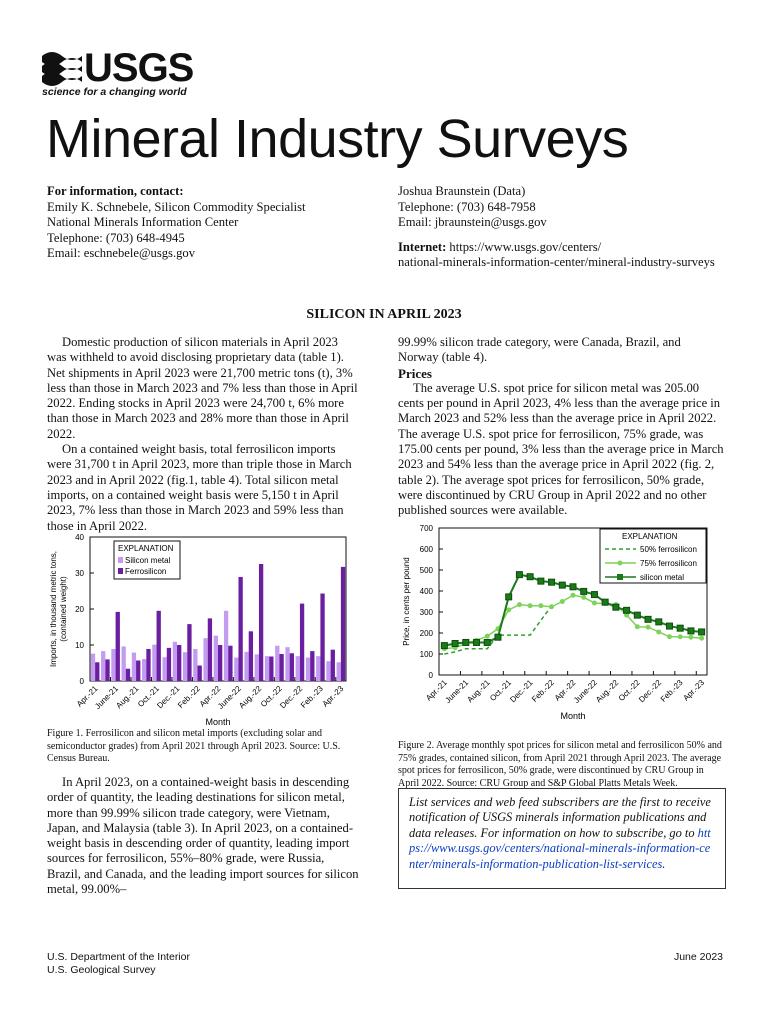 The height and width of the screenshot is (1024, 768). I want to click on y-tick-label: 30, so click(79, 573).